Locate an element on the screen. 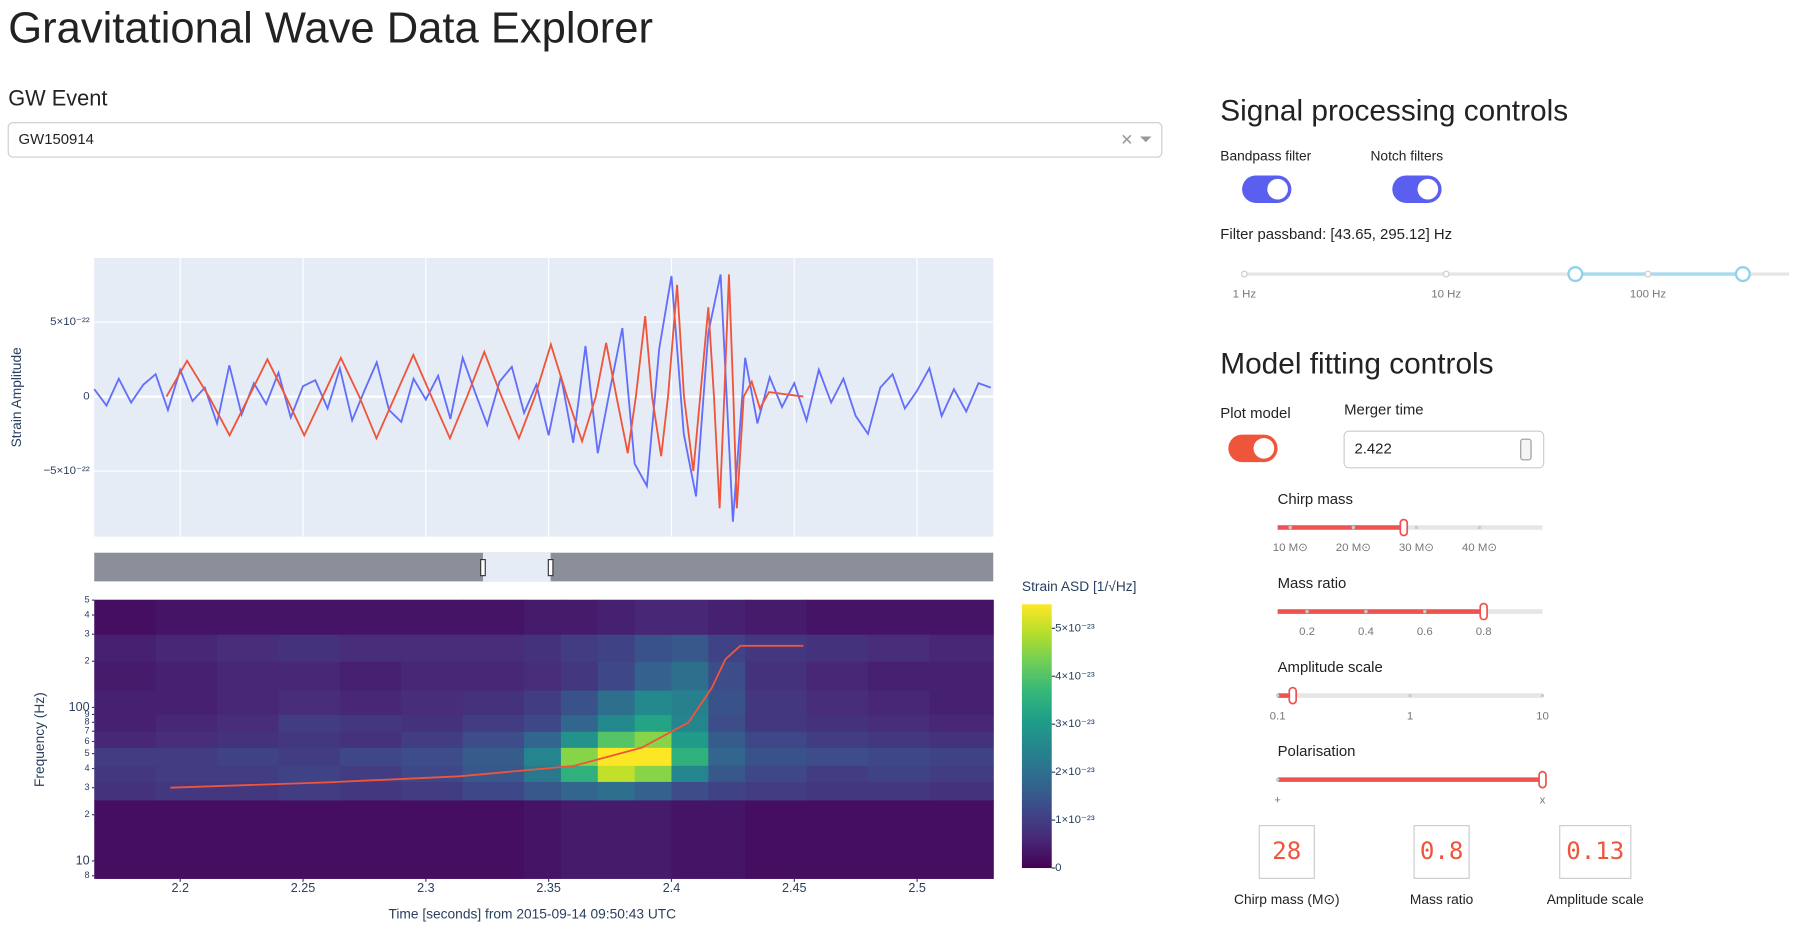  slider-mark-label: 0.2 is located at coordinates (1307, 632).